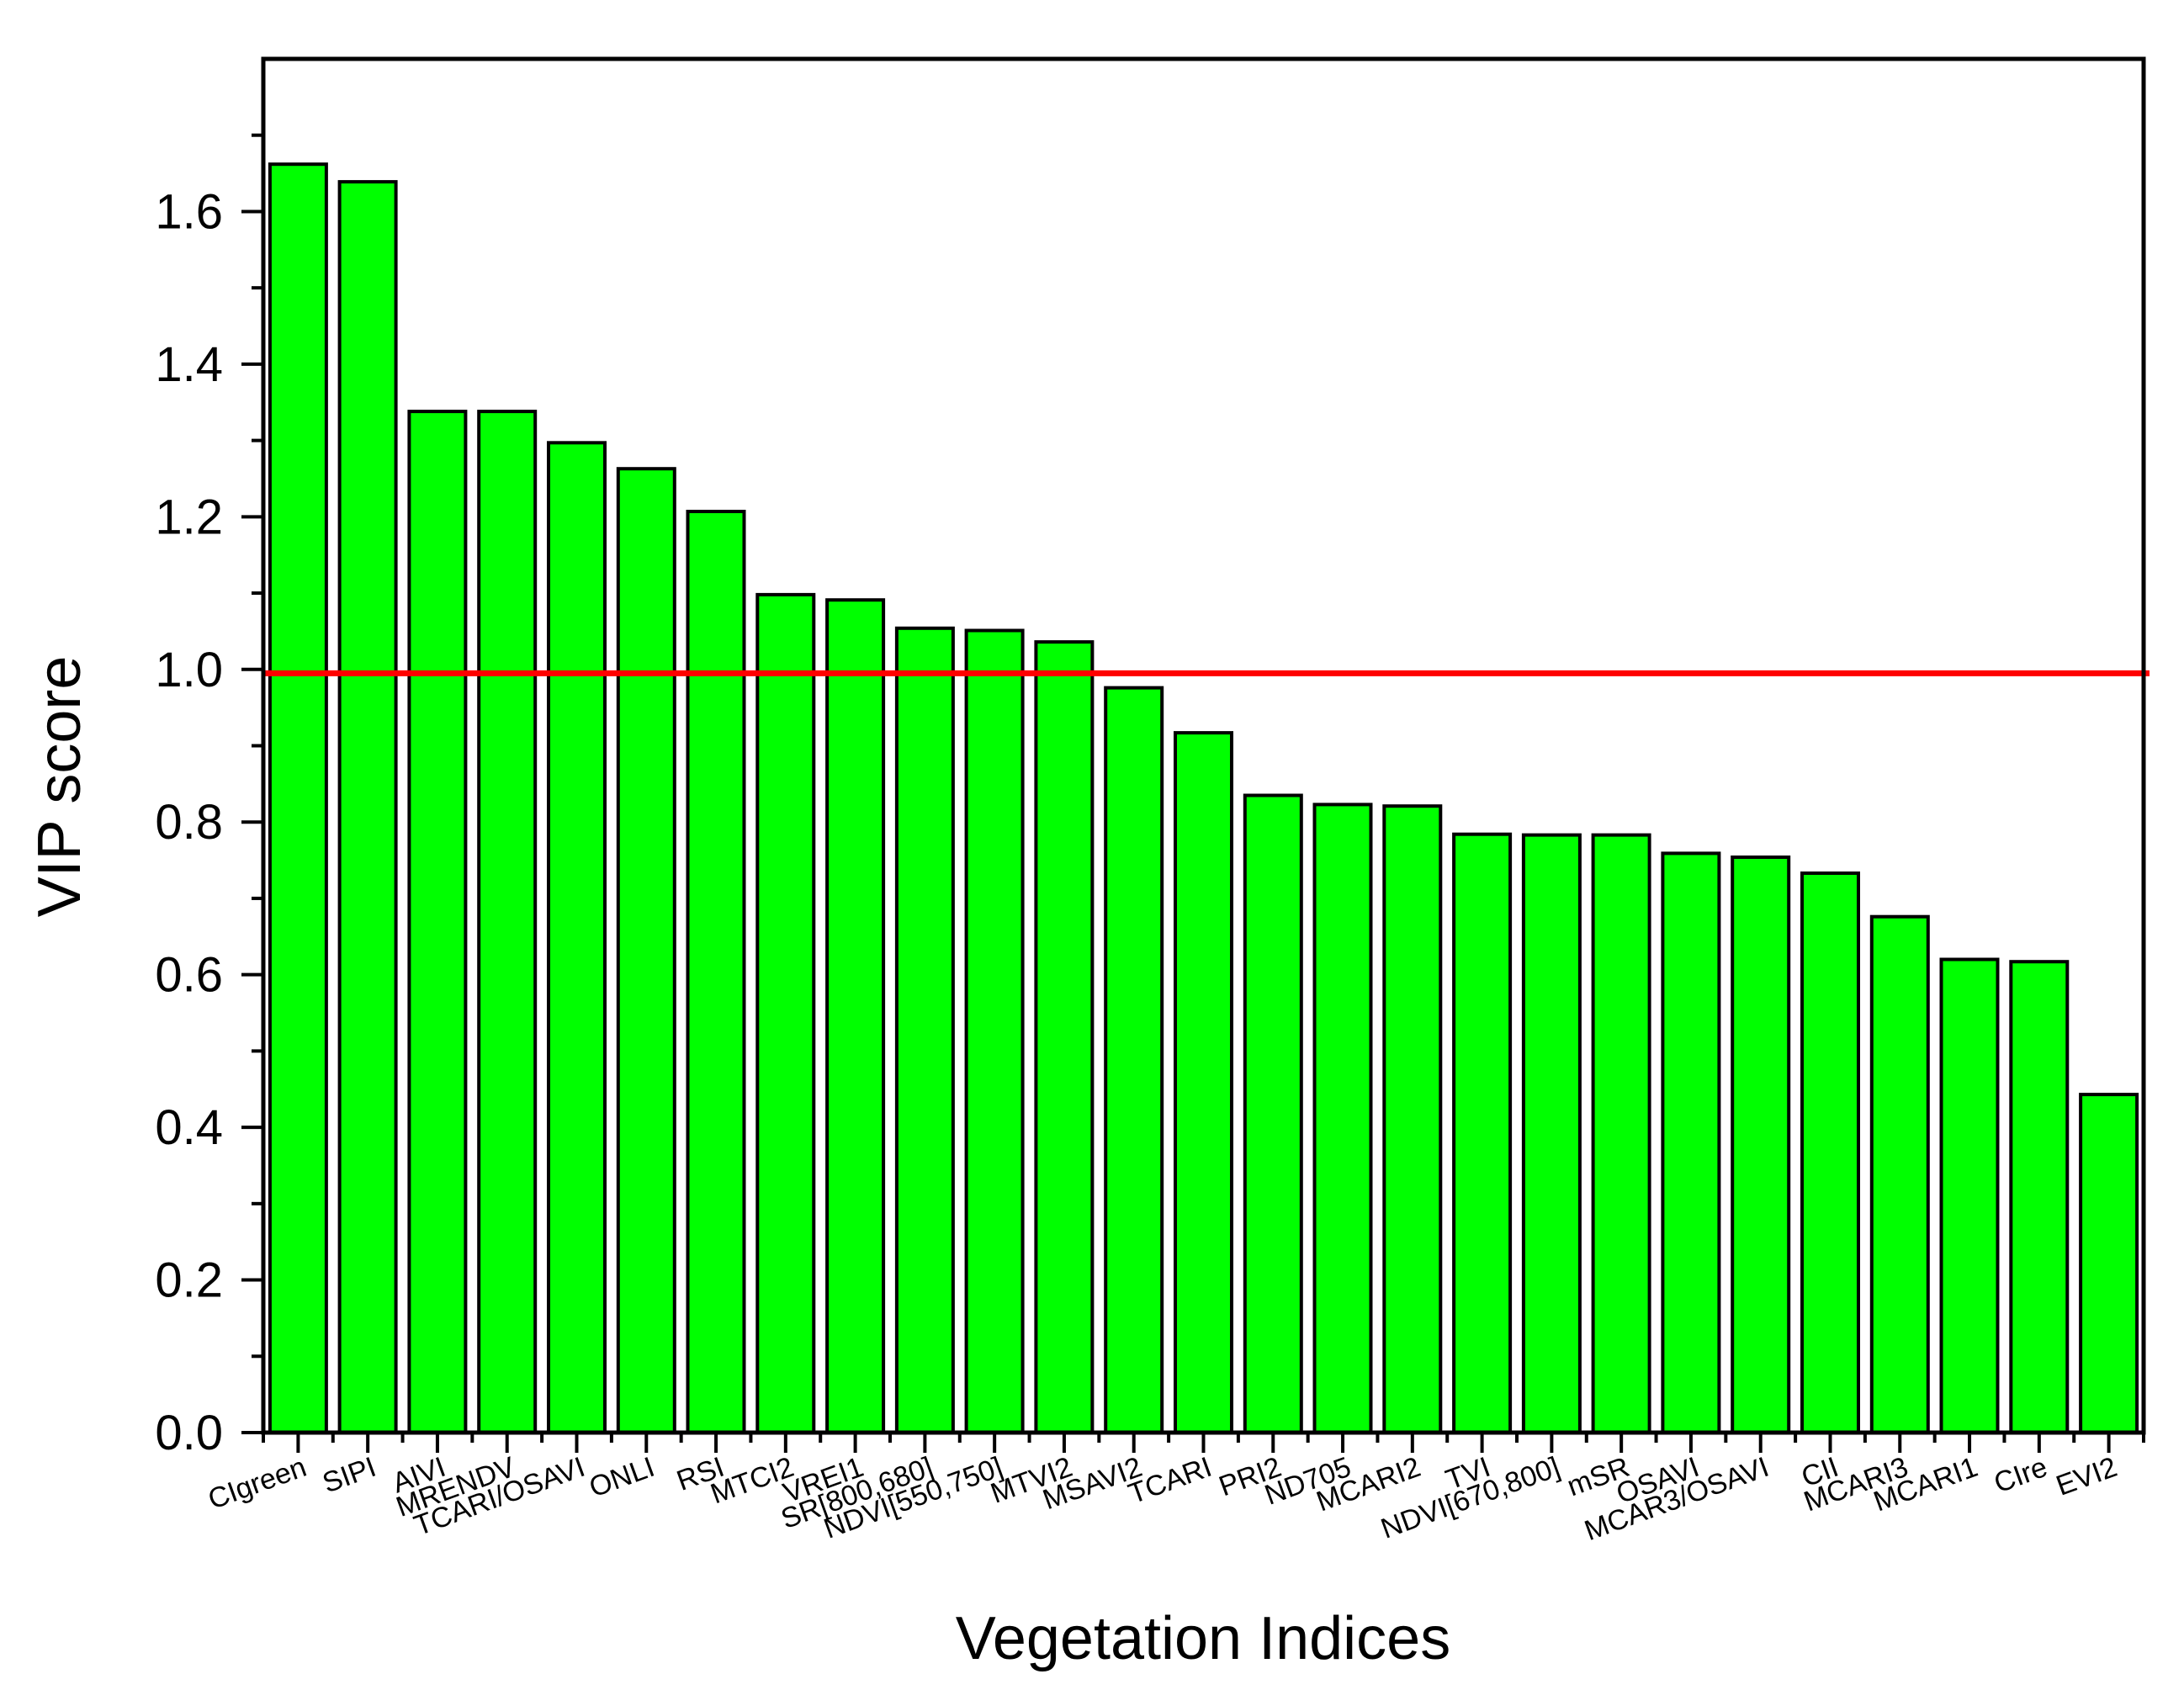 Image resolution: width=2184 pixels, height=1690 pixels. I want to click on y-tick-label: 0.0, so click(189, 1433).